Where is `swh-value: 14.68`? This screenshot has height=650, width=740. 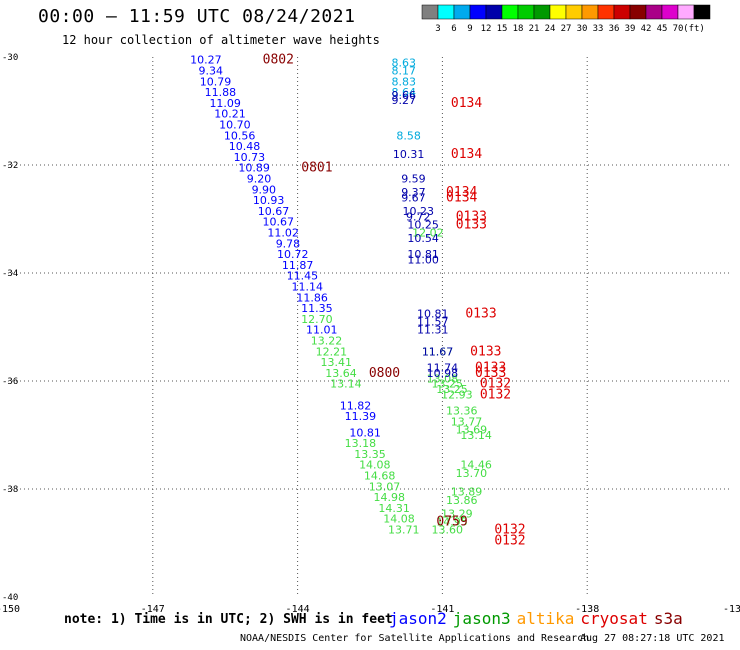
swh-value: 14.68 is located at coordinates (380, 476).